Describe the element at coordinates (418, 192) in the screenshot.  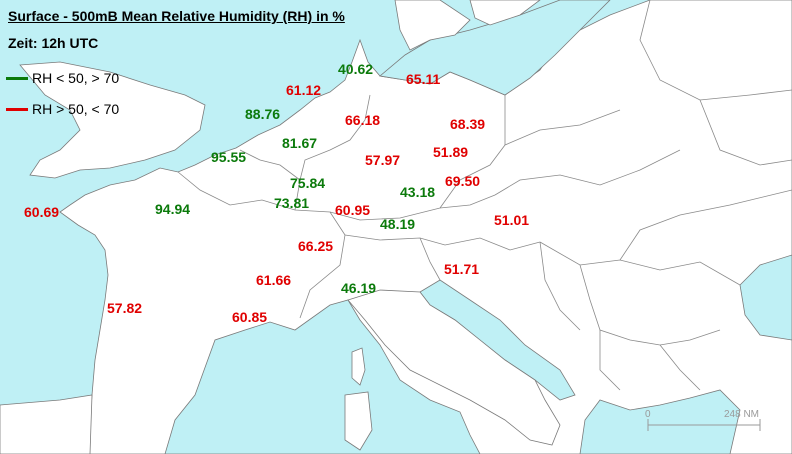
I see `station-value: 43.18` at that location.